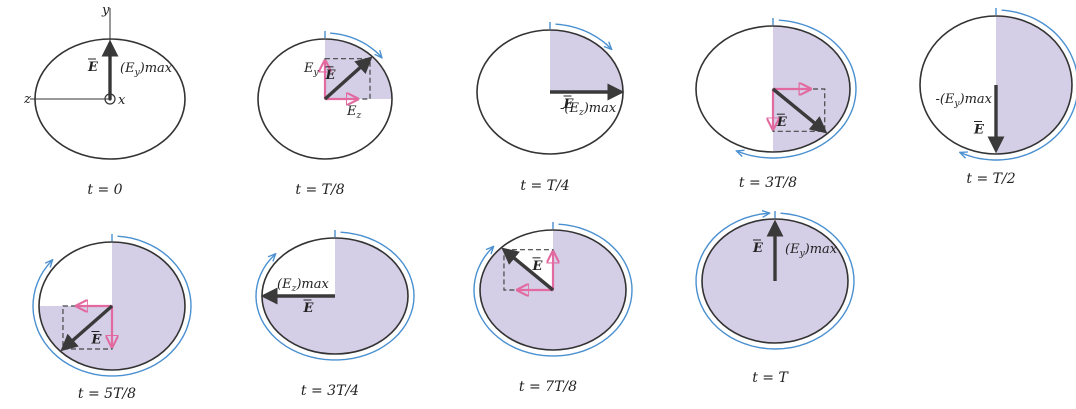  Describe the element at coordinates (550, 108) in the screenshot. I see `panel-tT4: E-(Ez)max t = T/4` at that location.